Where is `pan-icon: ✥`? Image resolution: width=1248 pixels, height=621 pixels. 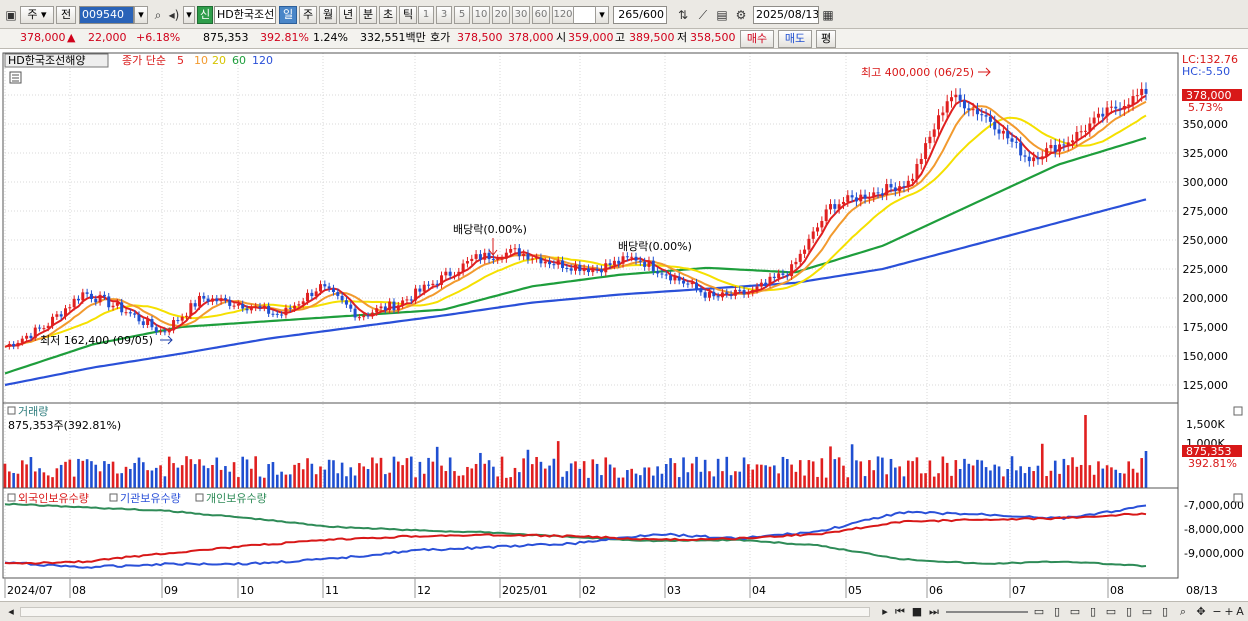
pan-icon: ✥ is located at coordinates (1201, 611).